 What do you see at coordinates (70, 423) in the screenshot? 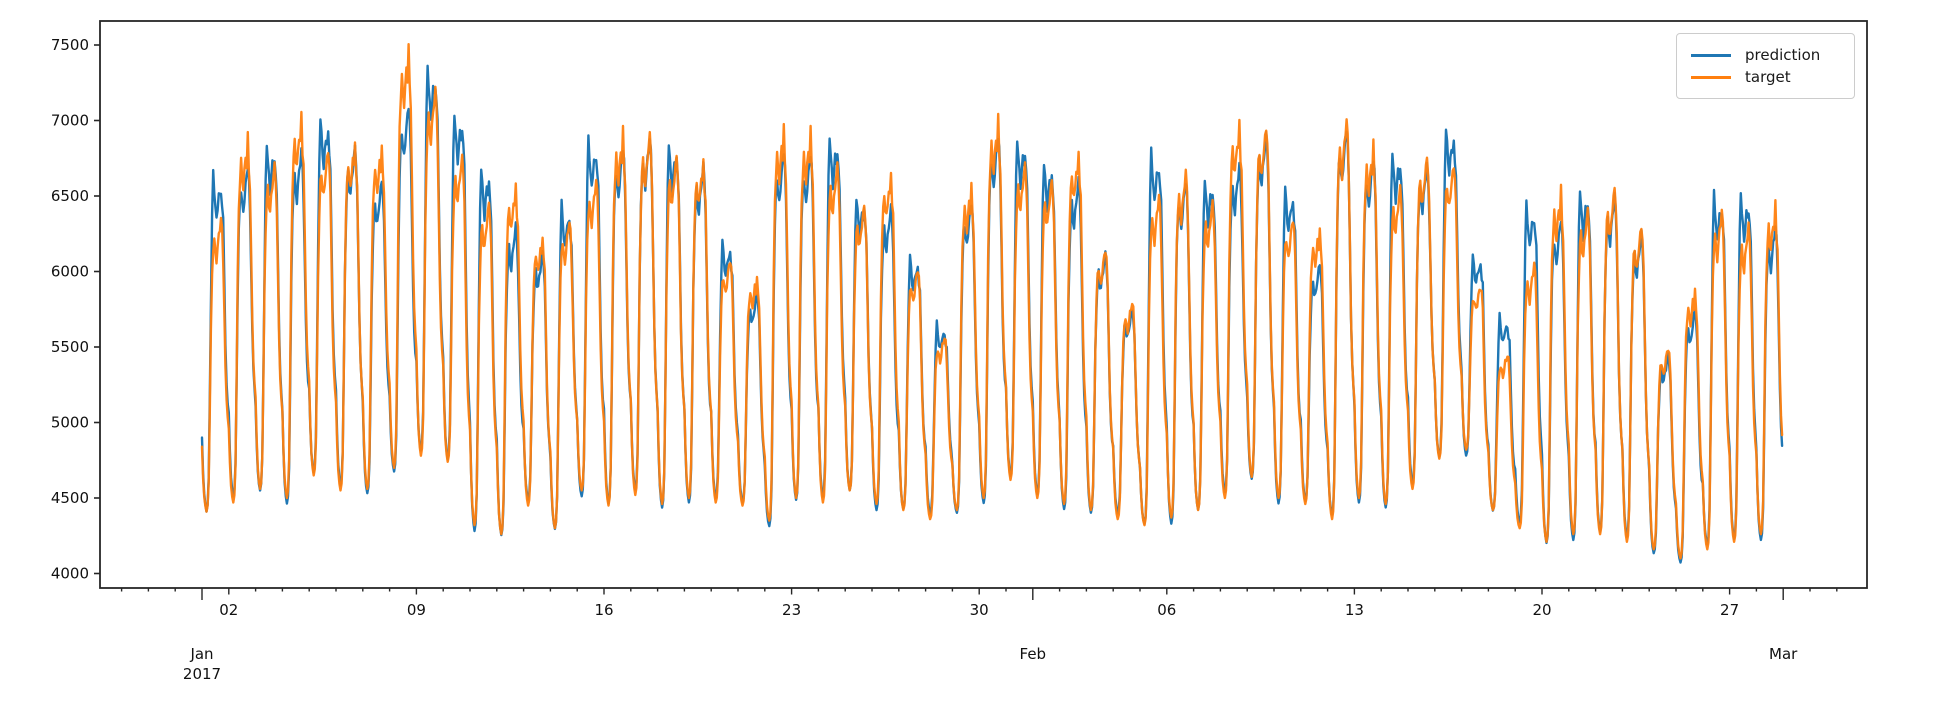
I see `y-tick-label: 5000` at bounding box center [70, 423].